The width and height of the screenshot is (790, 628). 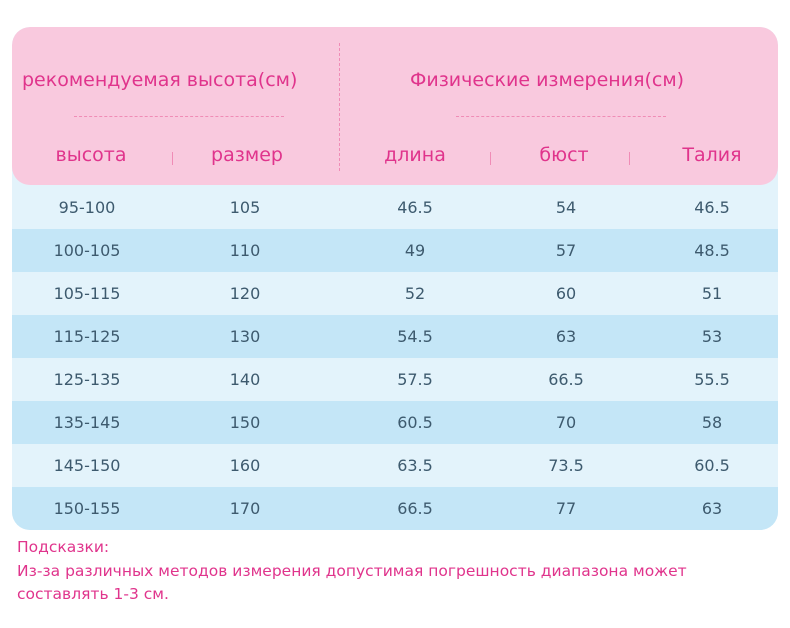 I want to click on column-header-length: длина, so click(x=415, y=155).